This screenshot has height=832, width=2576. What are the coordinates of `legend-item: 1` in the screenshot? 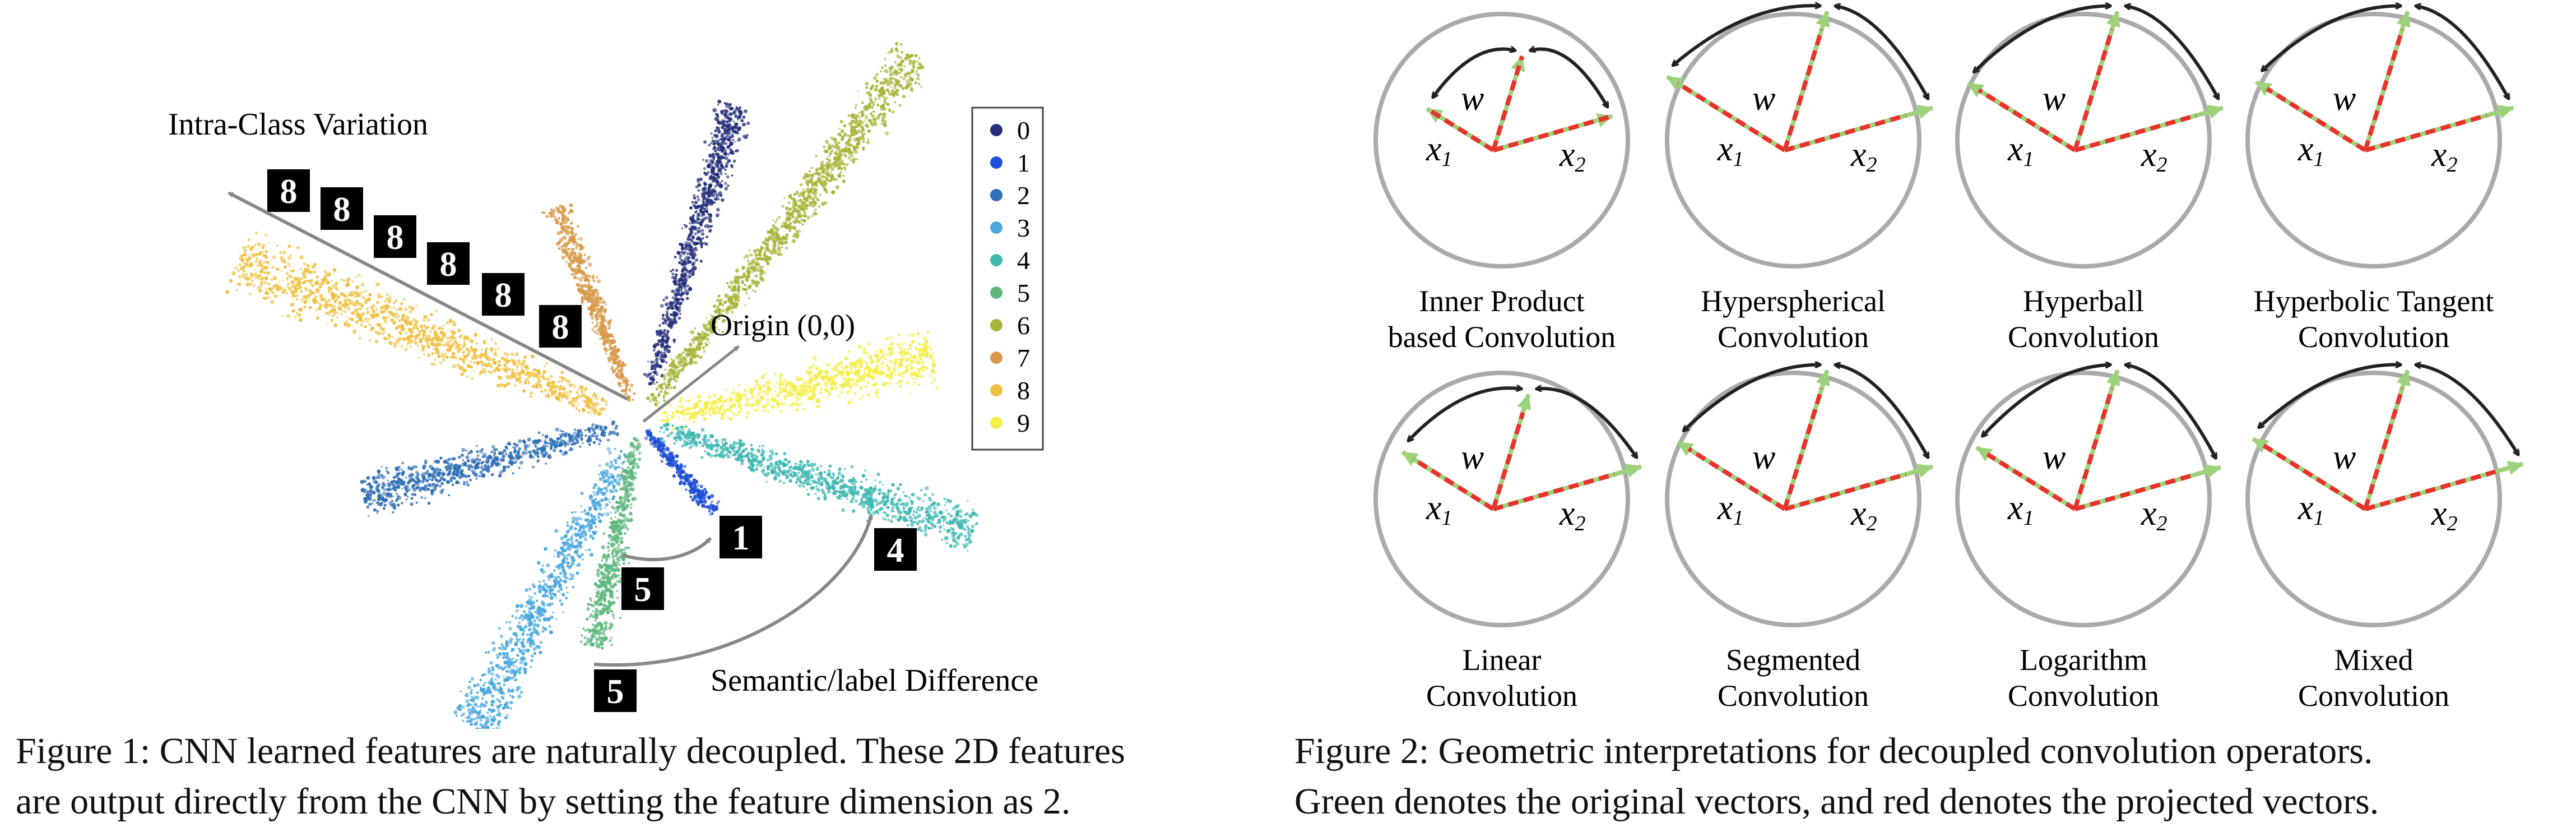 It's located at (1010, 163).